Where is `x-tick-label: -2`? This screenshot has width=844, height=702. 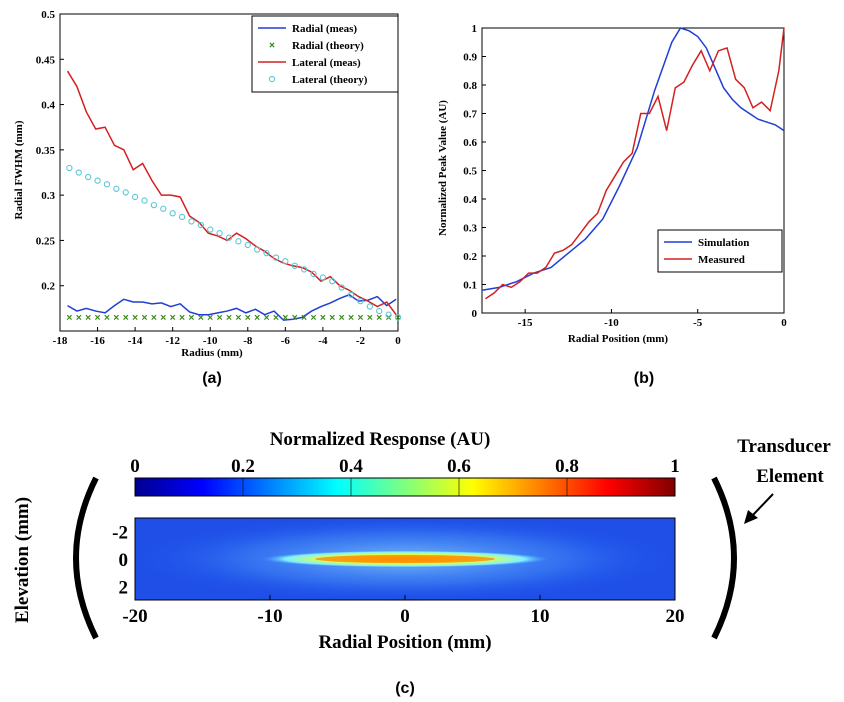 x-tick-label: -2 is located at coordinates (361, 341).